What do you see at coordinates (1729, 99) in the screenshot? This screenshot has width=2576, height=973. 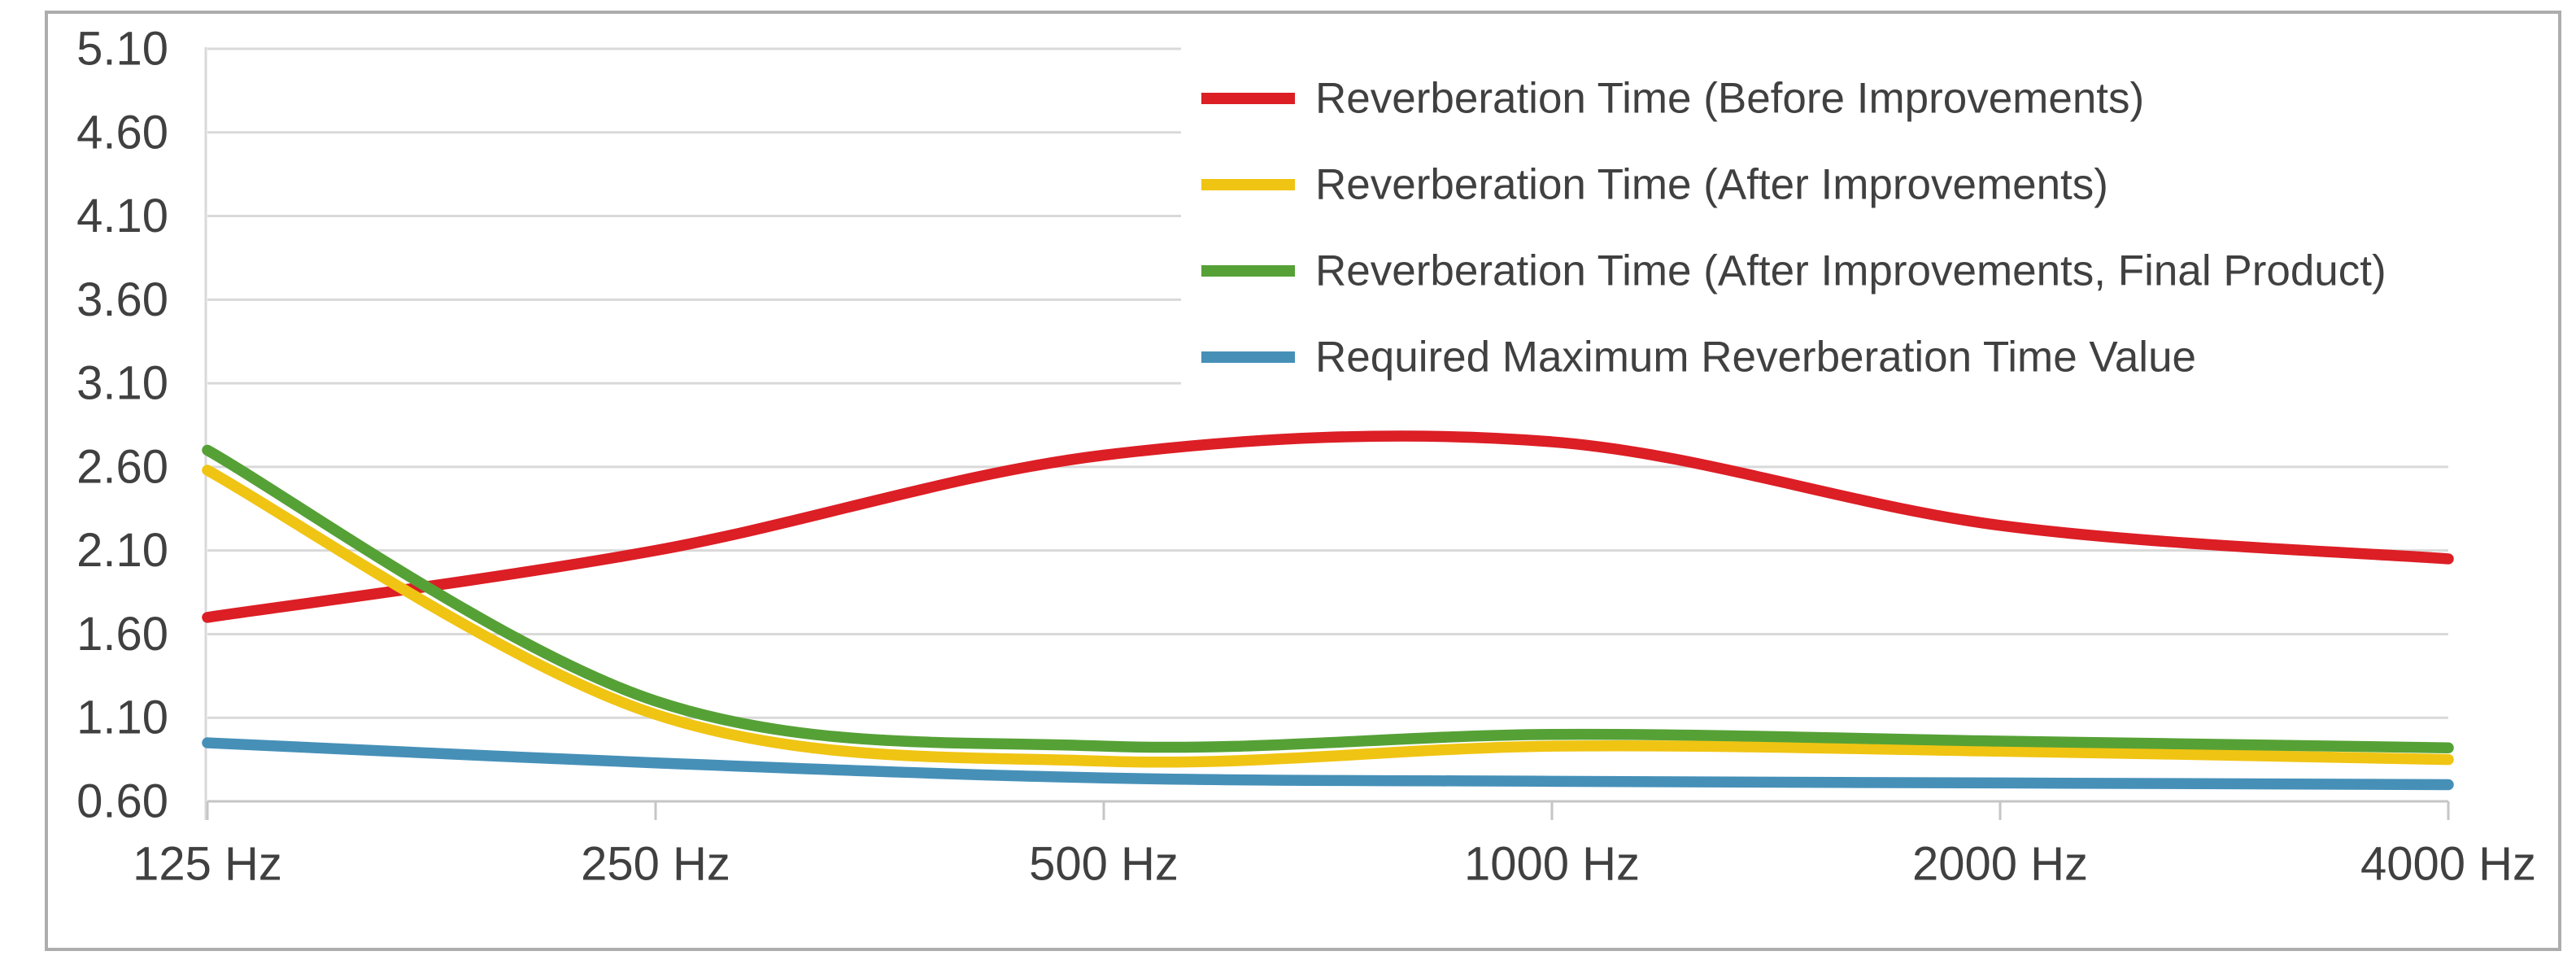 I see `legend-label-reverberation-time-before-improvements: Reverberation Time (Before Improvements)` at bounding box center [1729, 99].